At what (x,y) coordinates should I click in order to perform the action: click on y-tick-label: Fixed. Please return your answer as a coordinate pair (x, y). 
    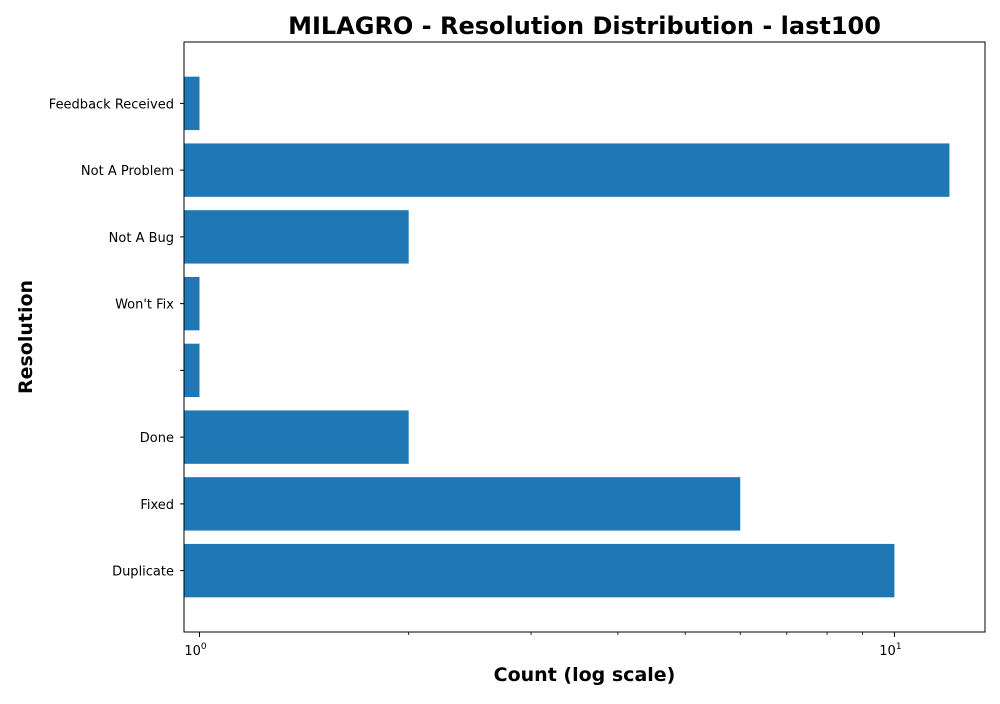
    Looking at the image, I should click on (157, 505).